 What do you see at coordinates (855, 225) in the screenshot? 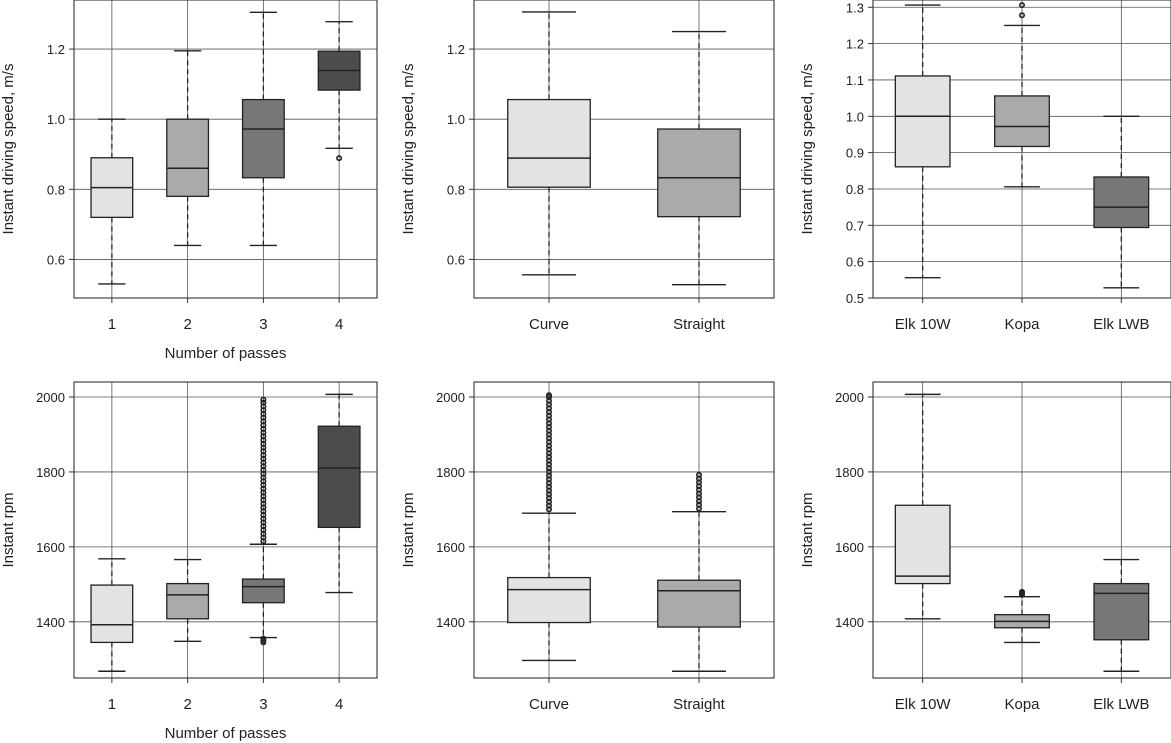
I see `y-tick-label: 0.7` at bounding box center [855, 225].